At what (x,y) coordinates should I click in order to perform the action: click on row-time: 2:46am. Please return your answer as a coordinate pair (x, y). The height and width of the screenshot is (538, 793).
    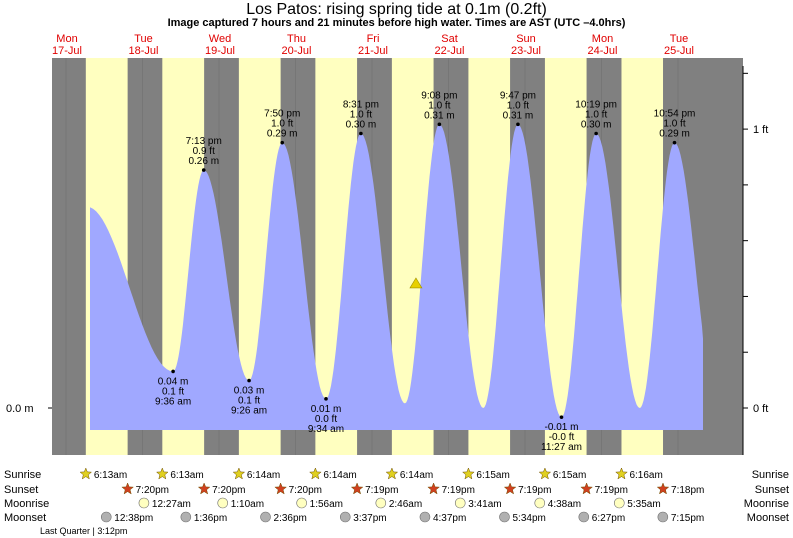
    Looking at the image, I should click on (405, 504).